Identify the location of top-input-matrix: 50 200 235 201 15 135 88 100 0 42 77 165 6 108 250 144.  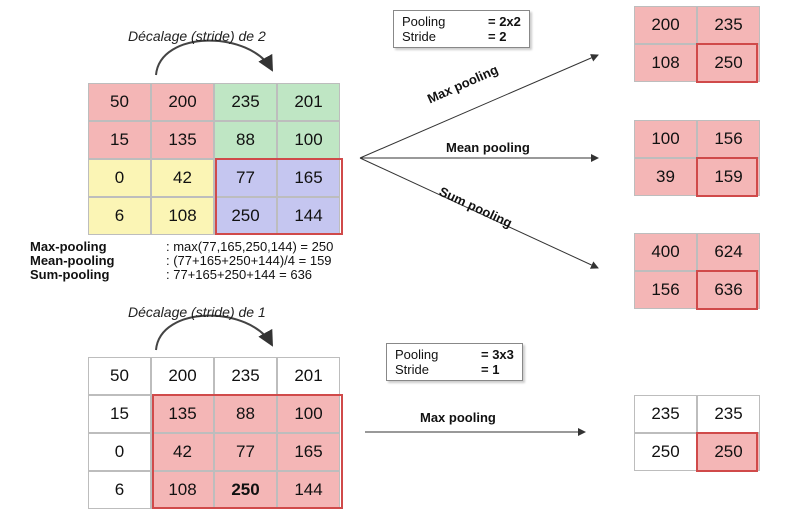
(214, 159).